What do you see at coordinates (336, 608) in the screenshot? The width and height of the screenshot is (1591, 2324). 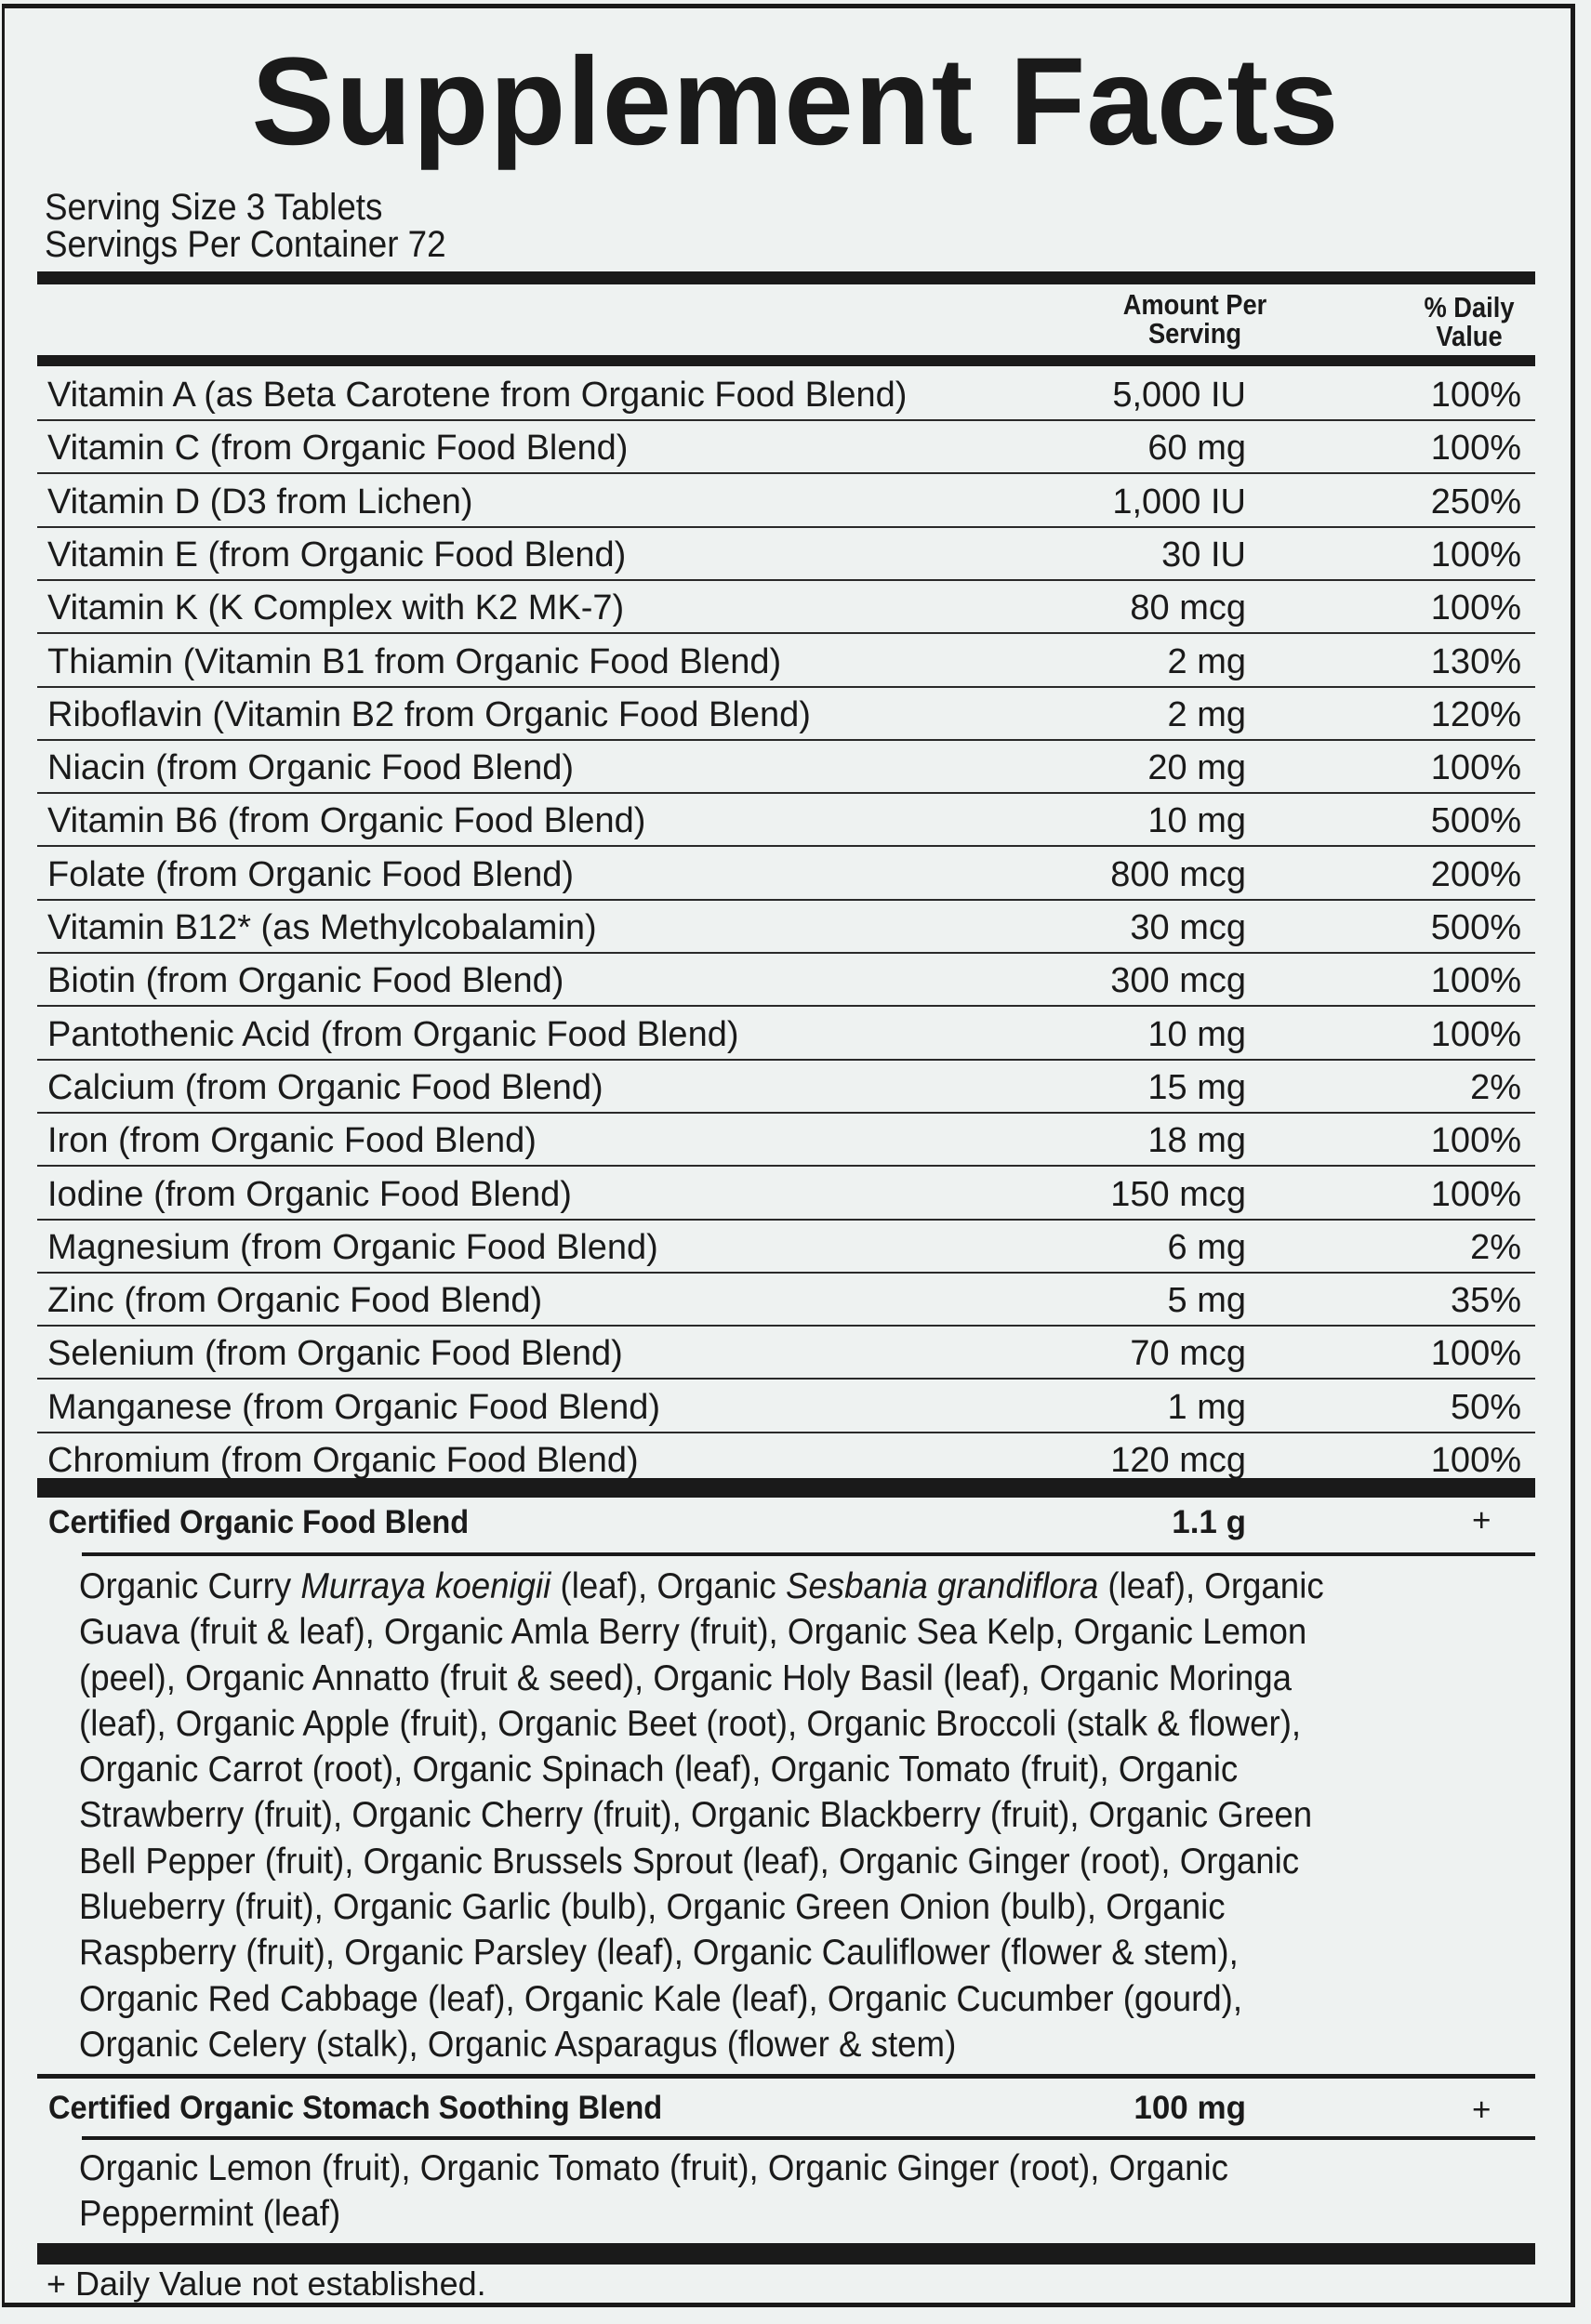 I see `nutrient-name: Vitamin K (K Complex with K2 MK-7)` at bounding box center [336, 608].